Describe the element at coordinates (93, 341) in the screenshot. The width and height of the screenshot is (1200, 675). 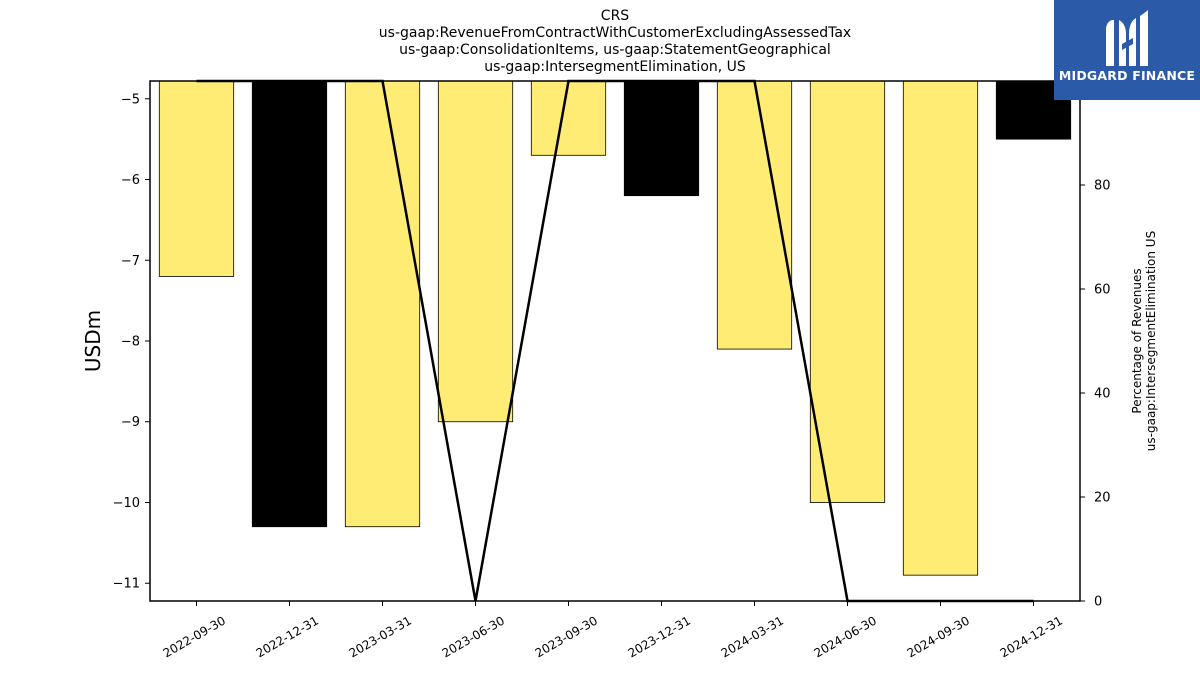
I see `y-axis-label: USDm` at that location.